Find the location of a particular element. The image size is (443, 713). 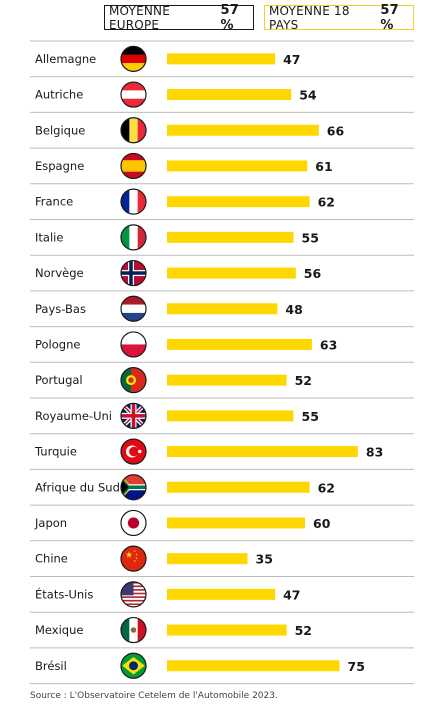

table-row: Espagne 61 is located at coordinates (222, 168).